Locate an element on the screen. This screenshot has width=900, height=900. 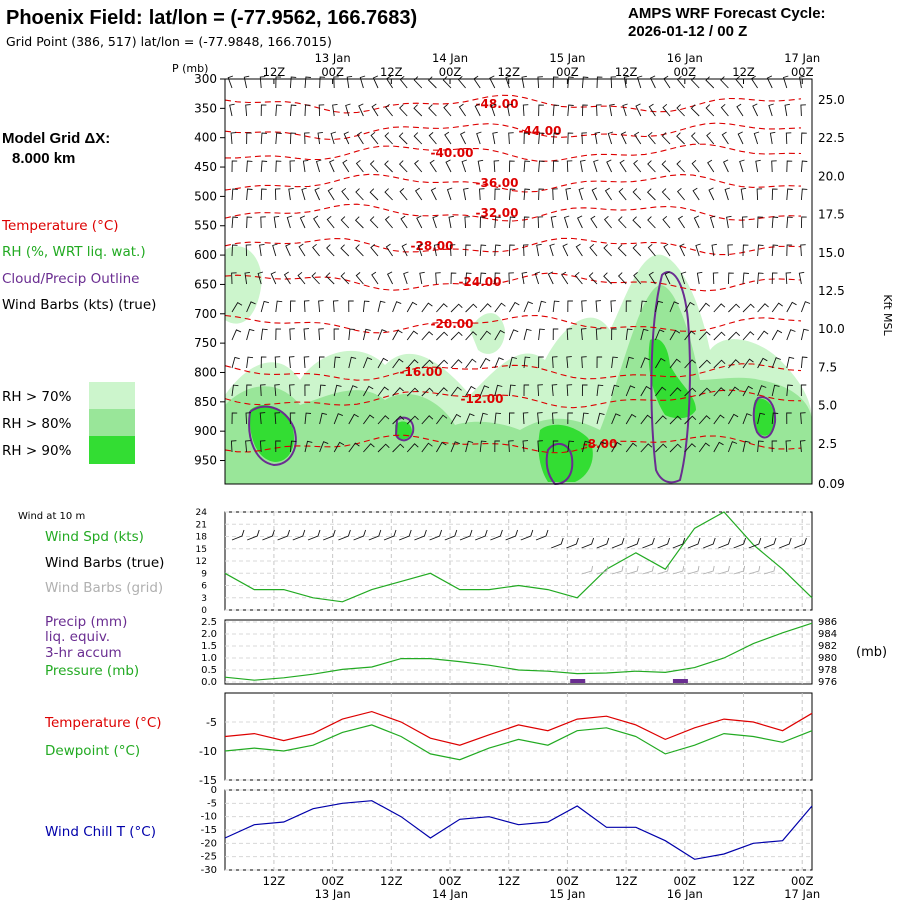
legend-precip: Precip (mm) is located at coordinates (86, 622).